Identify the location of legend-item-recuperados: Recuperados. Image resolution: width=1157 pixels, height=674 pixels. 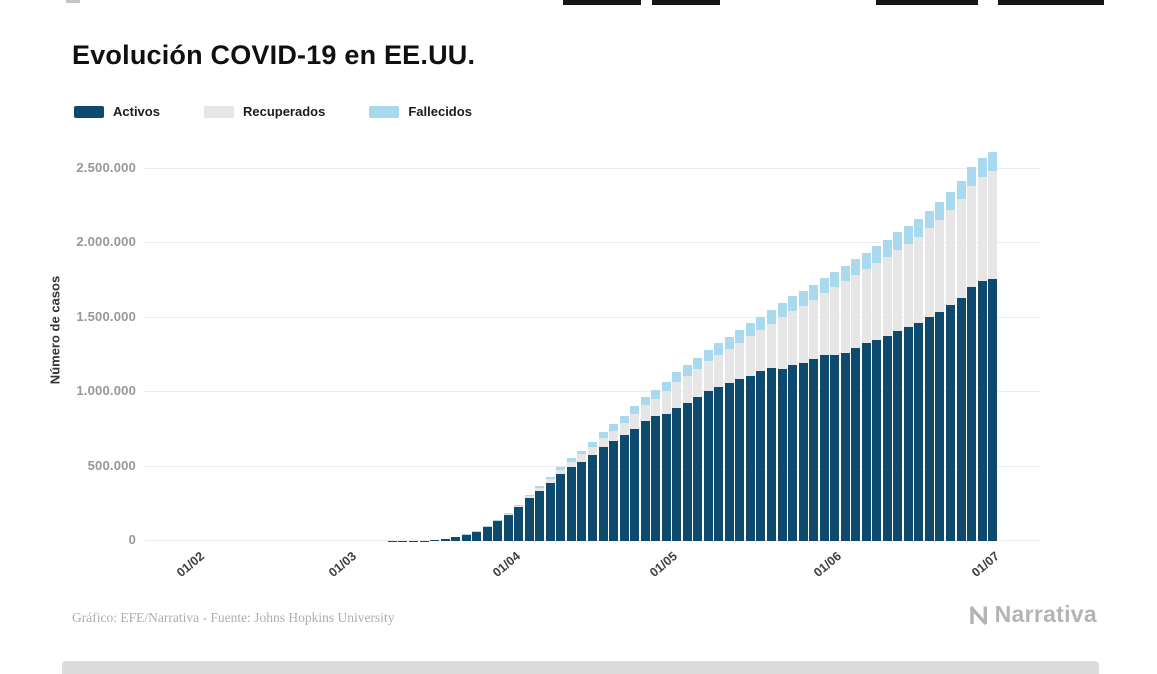
(264, 111).